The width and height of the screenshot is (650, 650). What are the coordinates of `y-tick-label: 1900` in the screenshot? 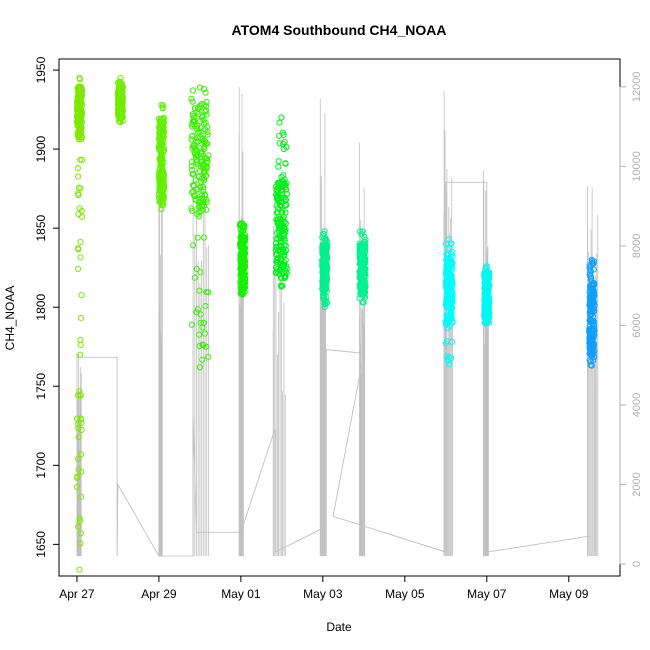 It's located at (41, 148).